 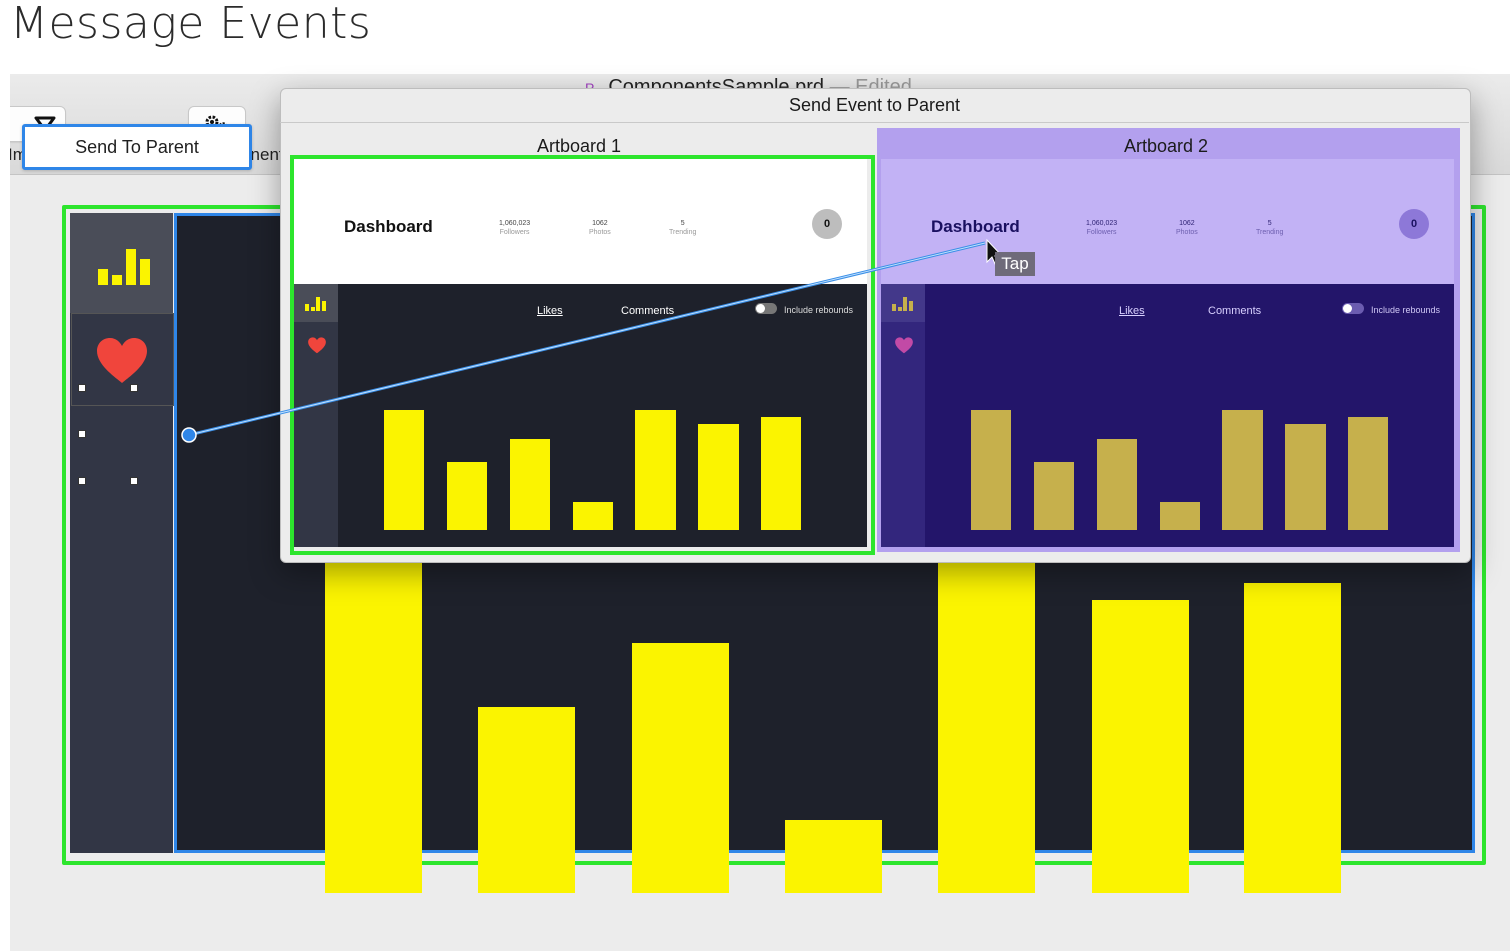 I want to click on sidebar-item-chart, so click(x=121, y=263).